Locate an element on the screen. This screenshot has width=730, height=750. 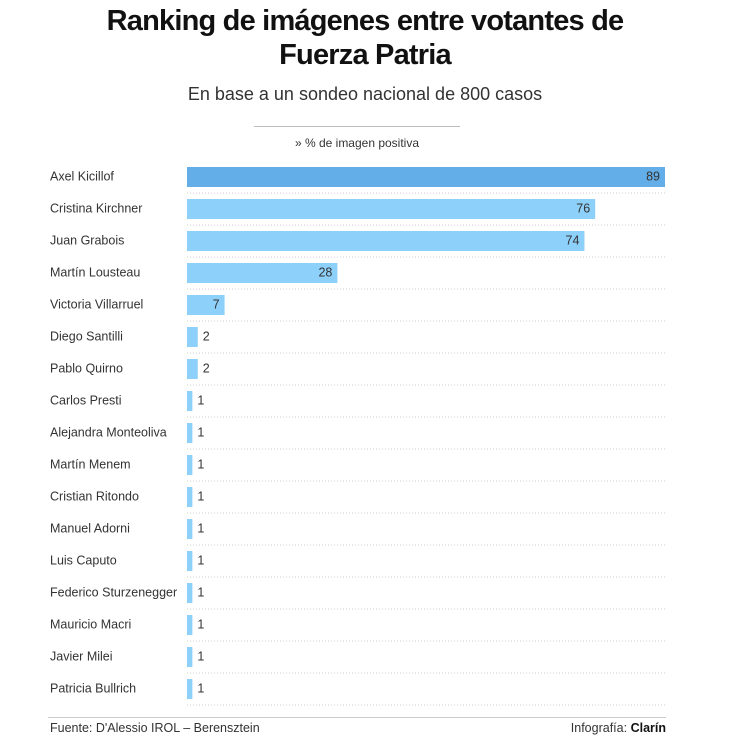
y-tick-label: Victoria Villarruel is located at coordinates (96, 304).